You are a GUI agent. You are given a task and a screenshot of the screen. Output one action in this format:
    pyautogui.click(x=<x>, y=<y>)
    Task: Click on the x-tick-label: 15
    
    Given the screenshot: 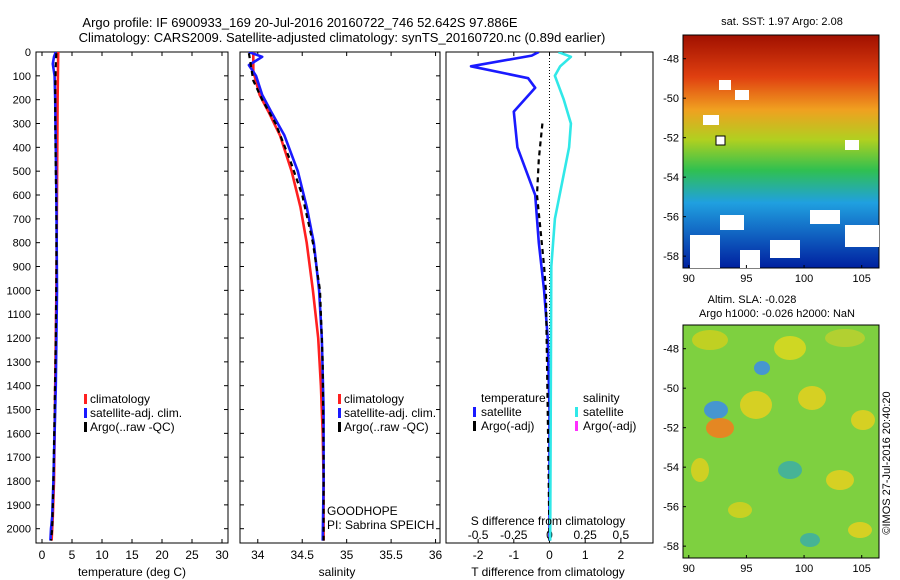 What is the action you would take?
    pyautogui.click(x=132, y=555)
    